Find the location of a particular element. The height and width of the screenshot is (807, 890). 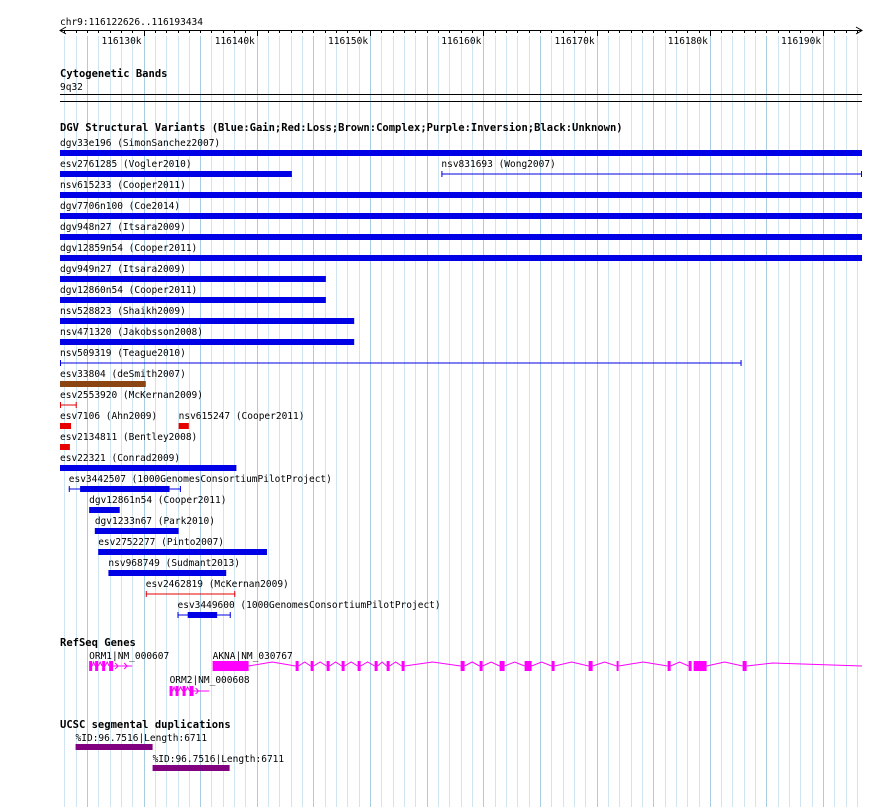

dgv-feature-label: nsv509319 (Teague2010) is located at coordinates (123, 353).